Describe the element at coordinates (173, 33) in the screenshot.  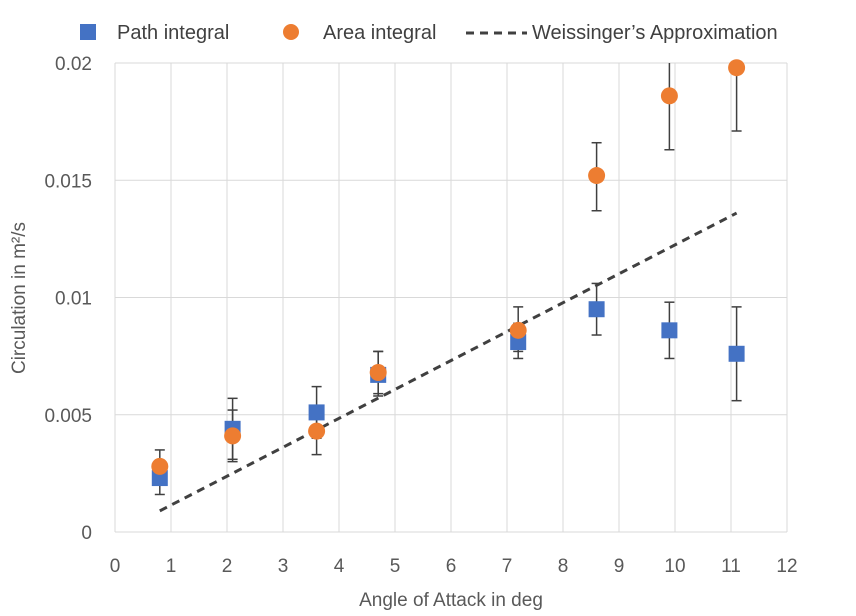
I see `legend-path-integral-label: Path integral` at that location.